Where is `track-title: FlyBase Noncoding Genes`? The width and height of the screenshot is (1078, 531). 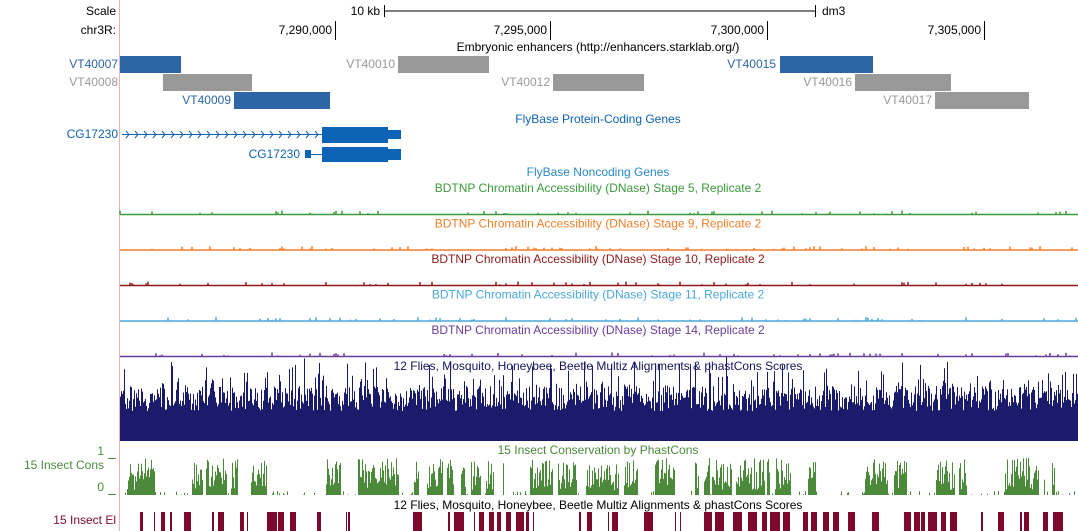 track-title: FlyBase Noncoding Genes is located at coordinates (598, 172).